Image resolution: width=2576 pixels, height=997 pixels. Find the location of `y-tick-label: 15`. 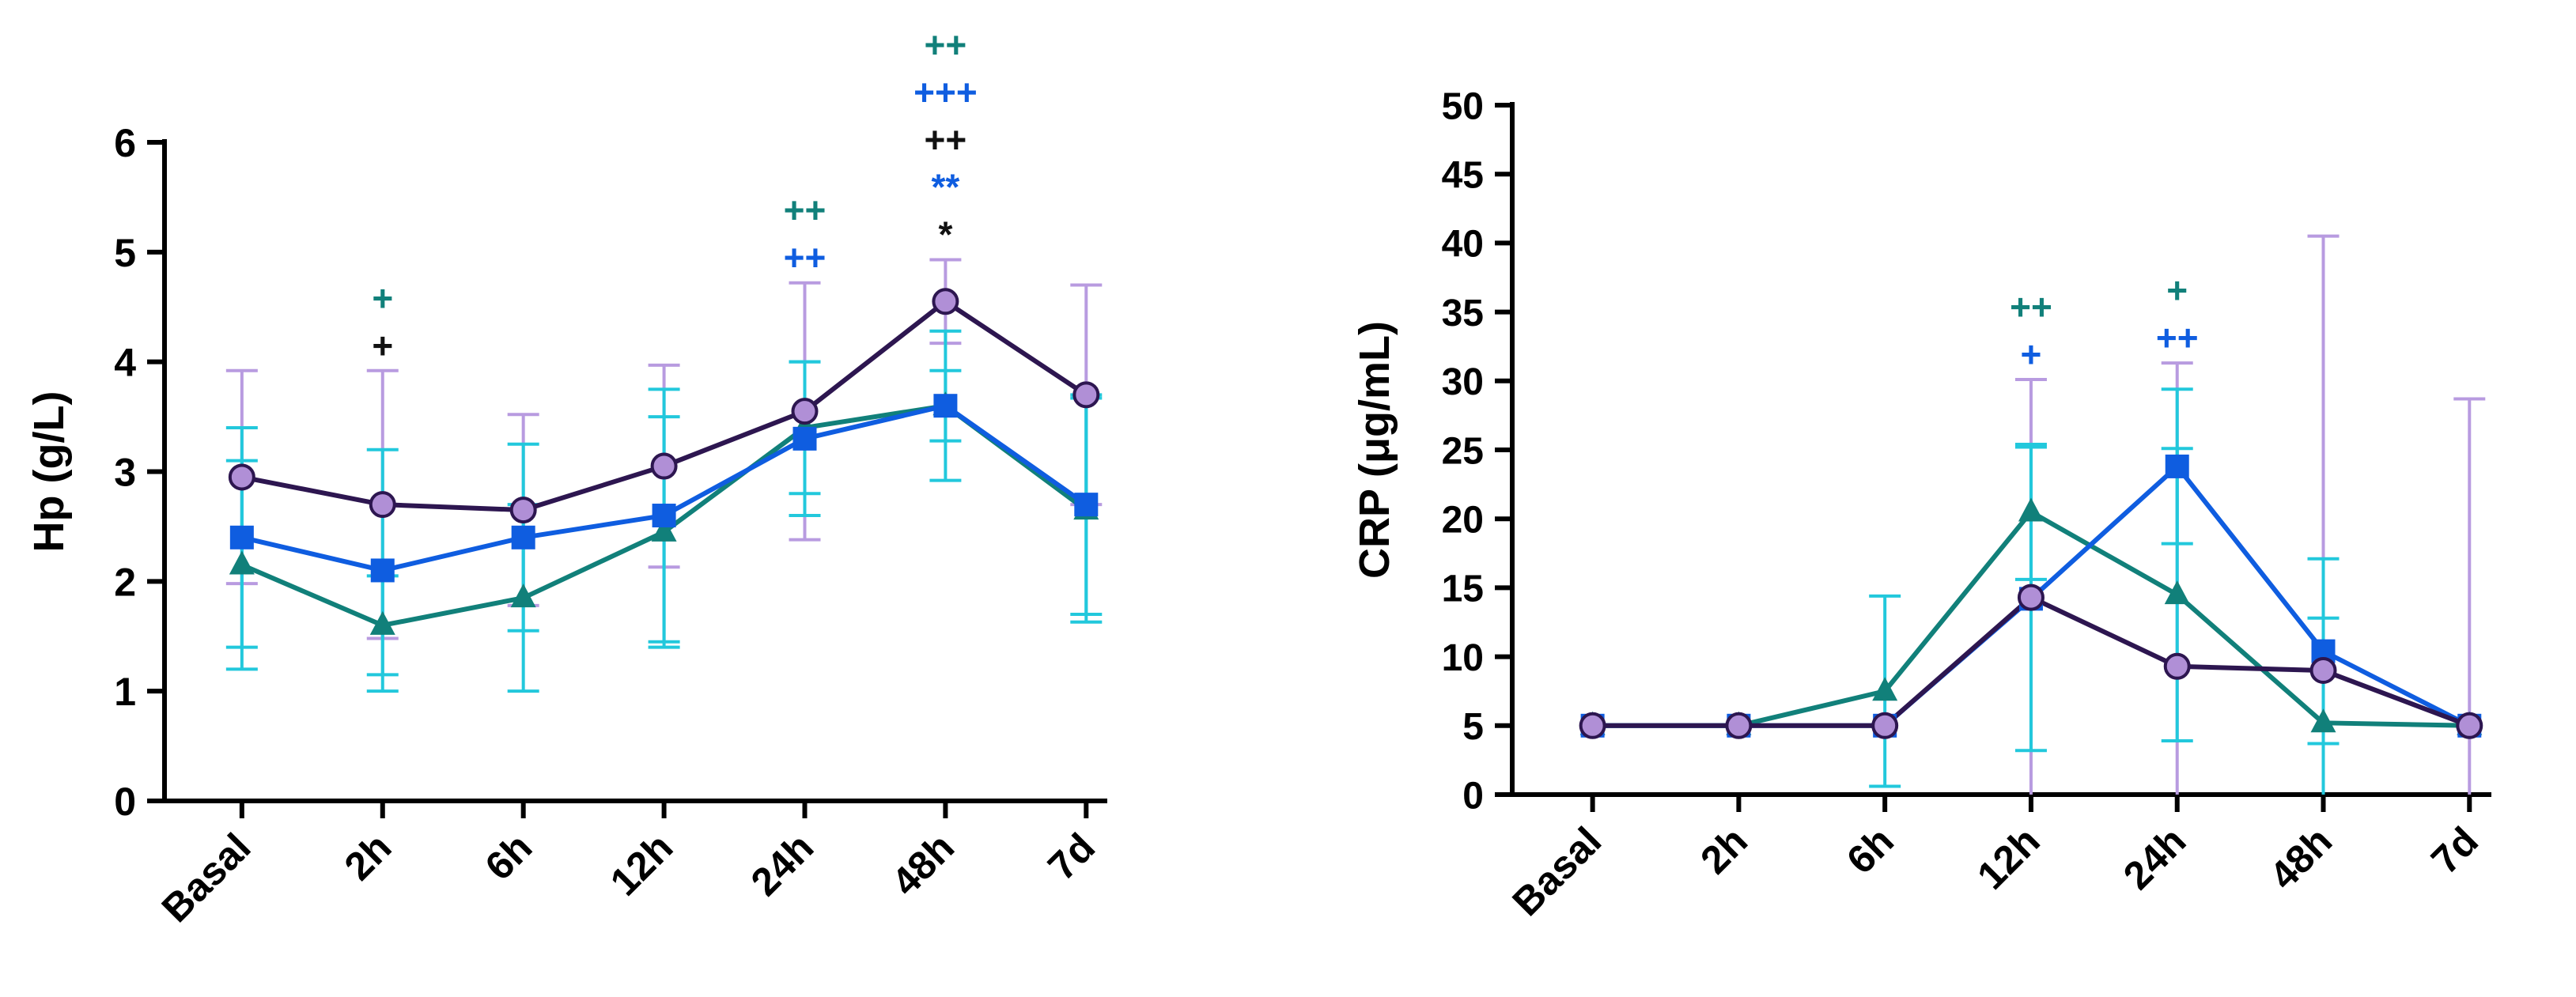

y-tick-label: 15 is located at coordinates (1463, 589).